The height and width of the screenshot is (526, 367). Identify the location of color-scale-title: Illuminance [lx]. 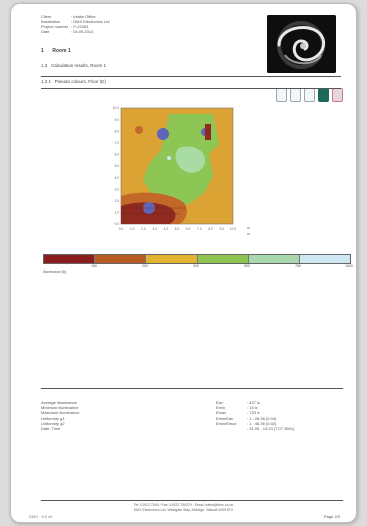
(55, 272).